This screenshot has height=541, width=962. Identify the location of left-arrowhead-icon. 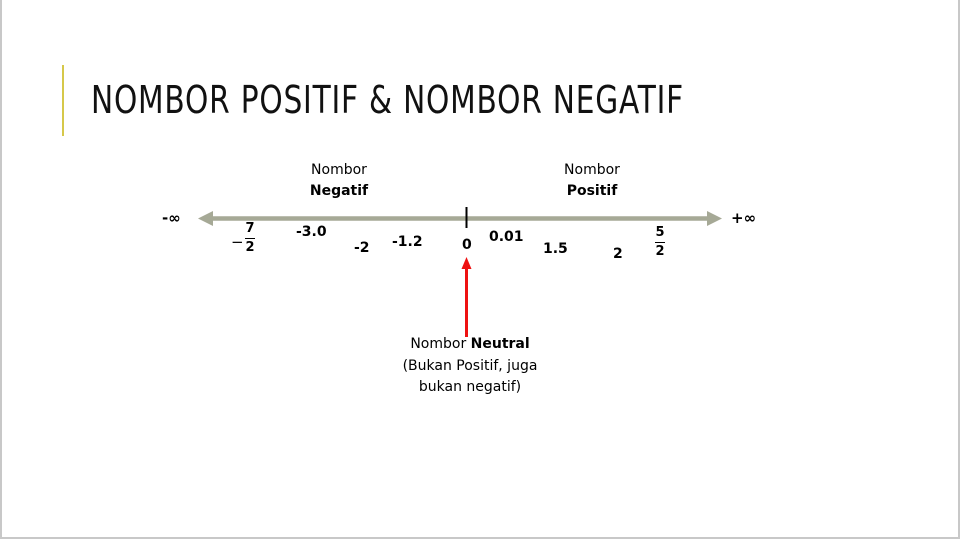
(205, 218).